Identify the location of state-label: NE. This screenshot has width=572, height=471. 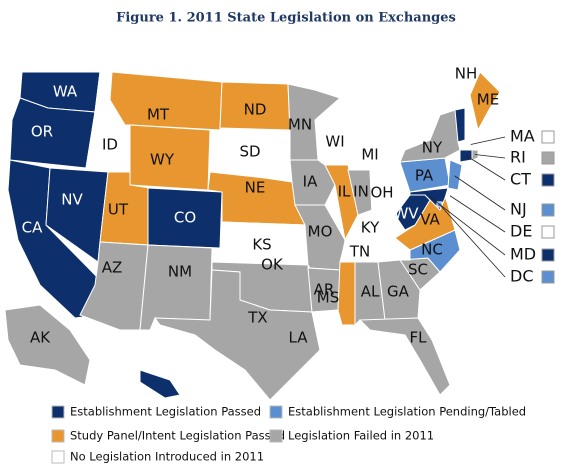
(255, 188).